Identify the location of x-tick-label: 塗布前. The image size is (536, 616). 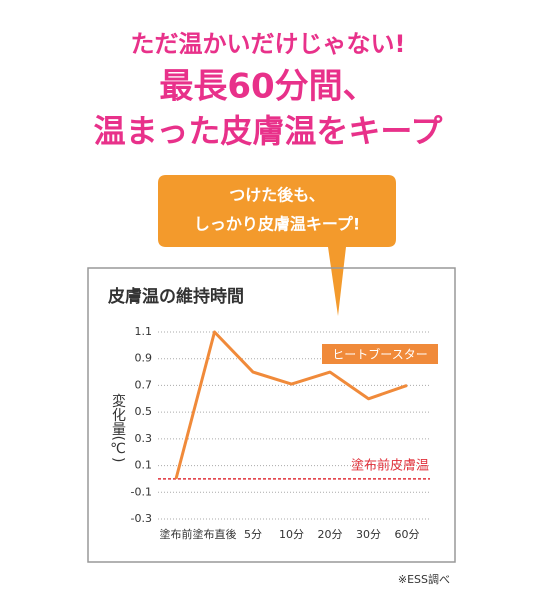
(176, 534).